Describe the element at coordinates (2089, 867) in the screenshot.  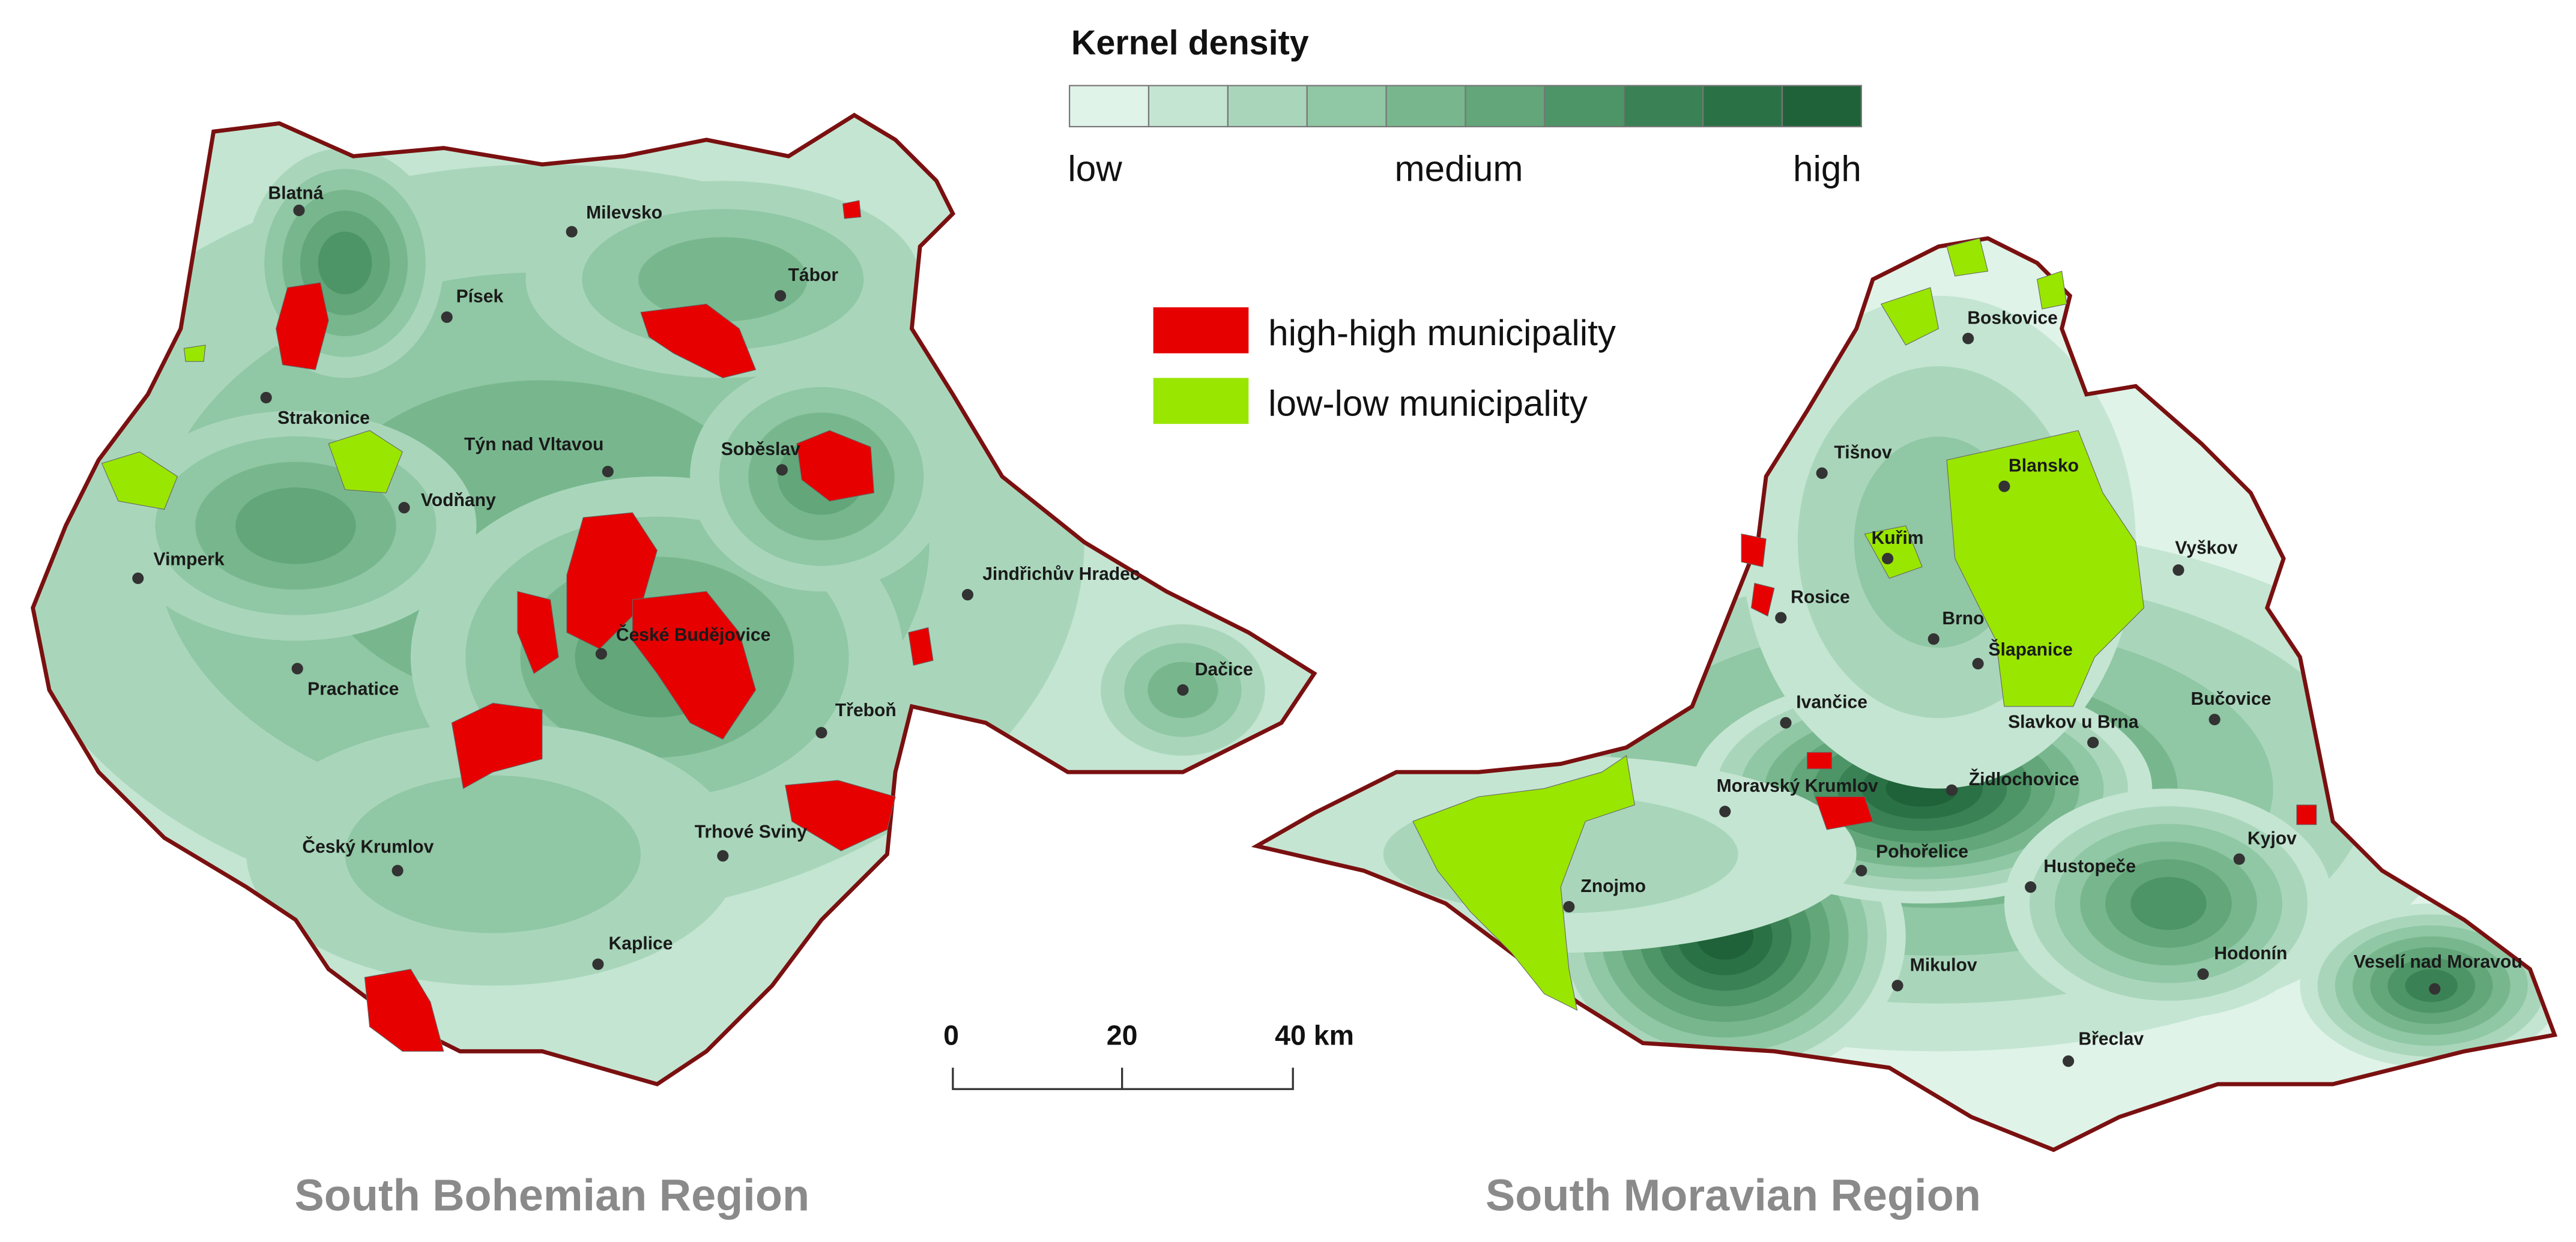
I see `city-label: Hustopeče` at that location.